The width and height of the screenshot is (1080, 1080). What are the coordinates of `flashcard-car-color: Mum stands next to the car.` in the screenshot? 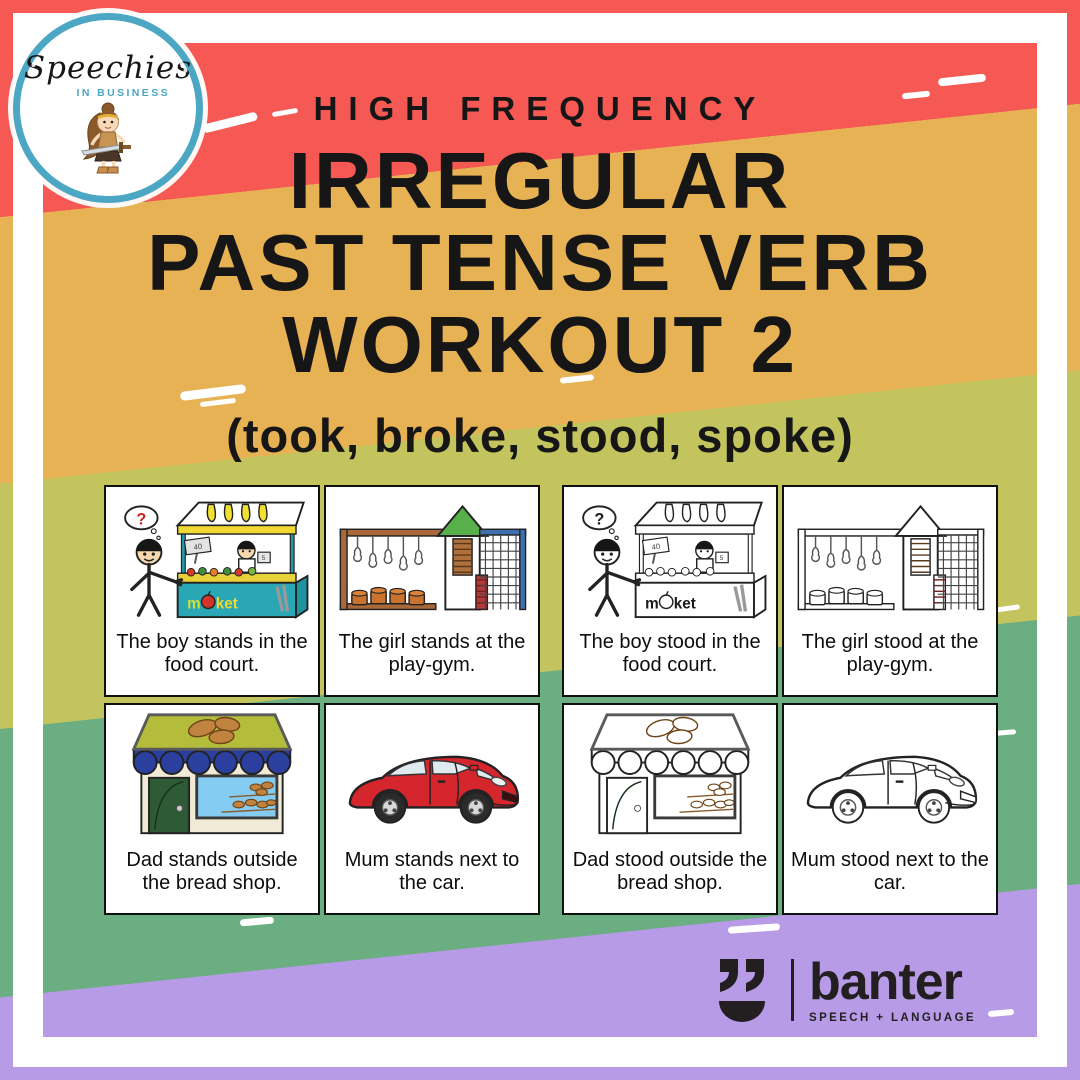 It's located at (432, 809).